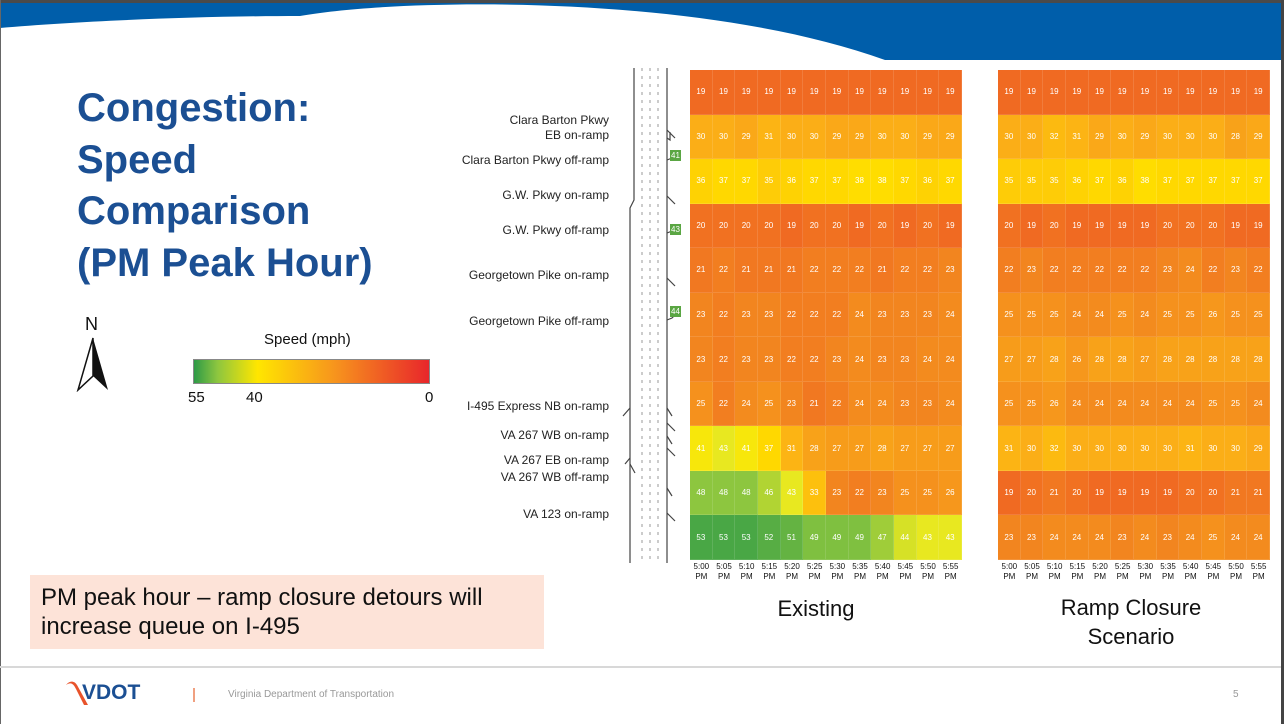 This screenshot has width=1284, height=724. What do you see at coordinates (746, 448) in the screenshot?
I see `heatmap-cell: 41` at bounding box center [746, 448].